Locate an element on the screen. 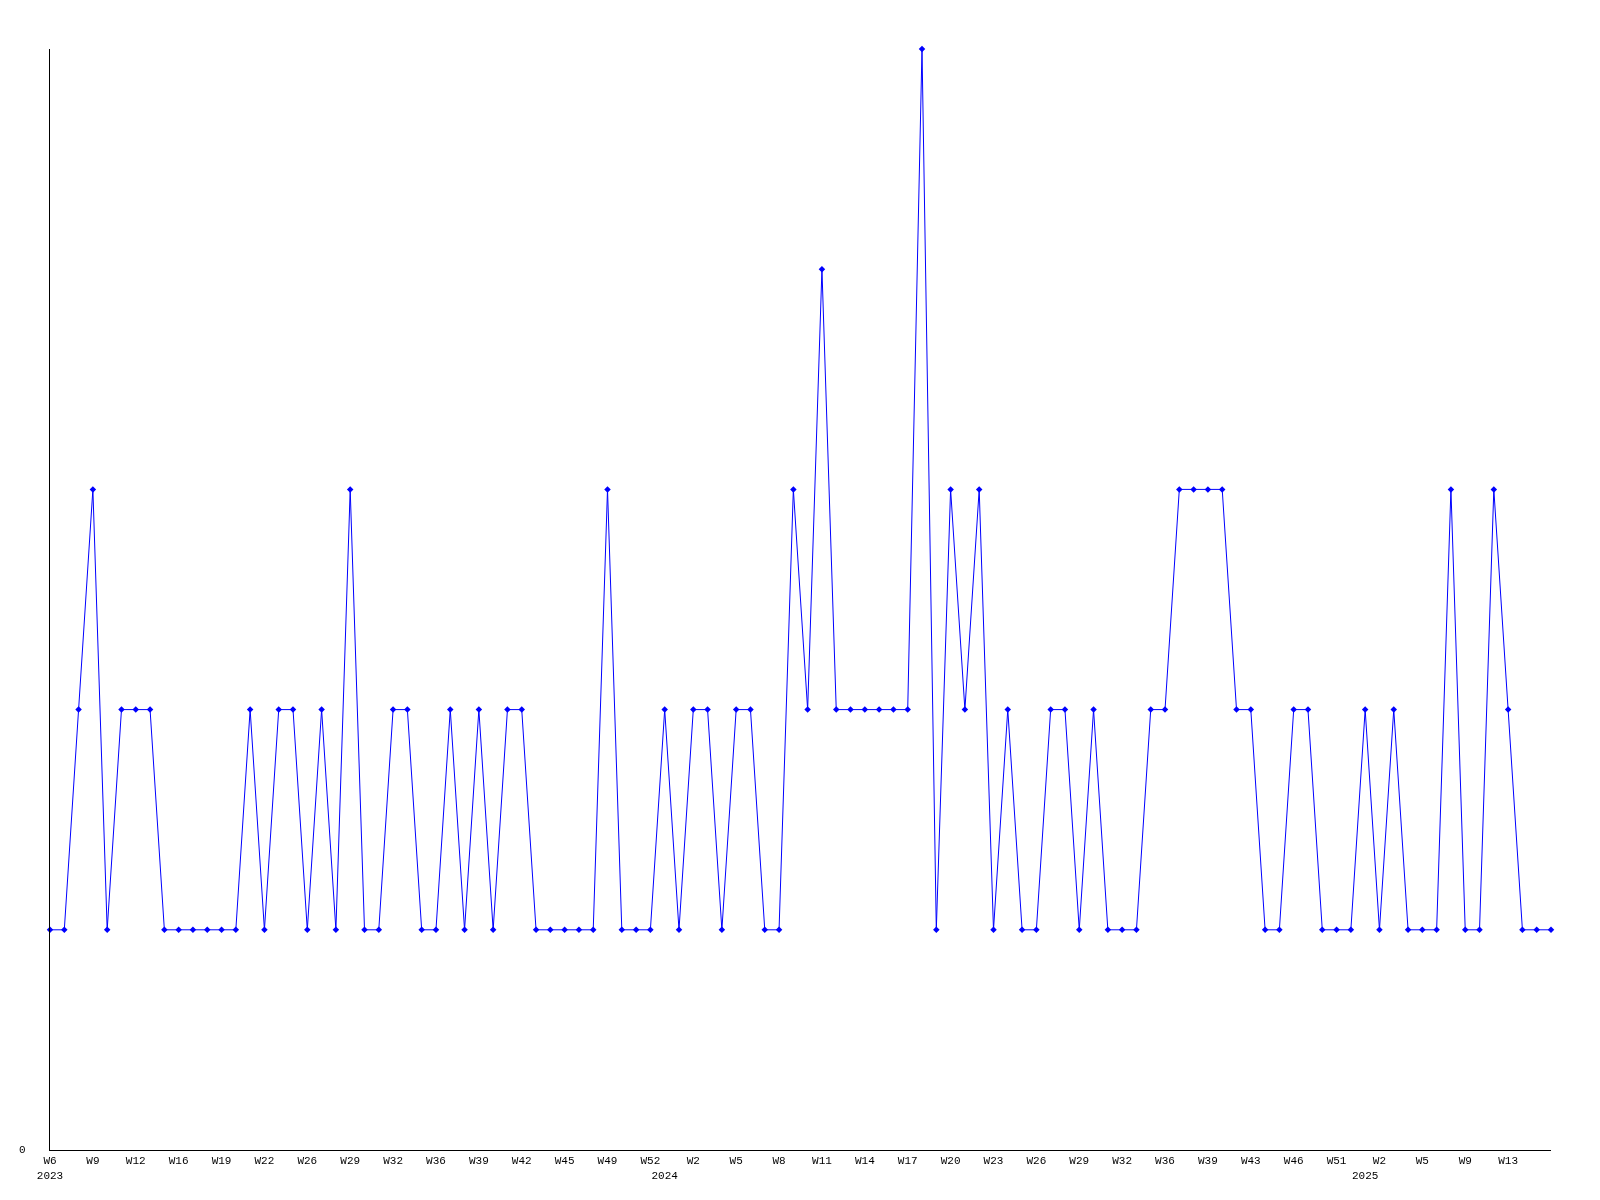 The width and height of the screenshot is (1600, 1200). x-tick-label: W13 is located at coordinates (1508, 1161).